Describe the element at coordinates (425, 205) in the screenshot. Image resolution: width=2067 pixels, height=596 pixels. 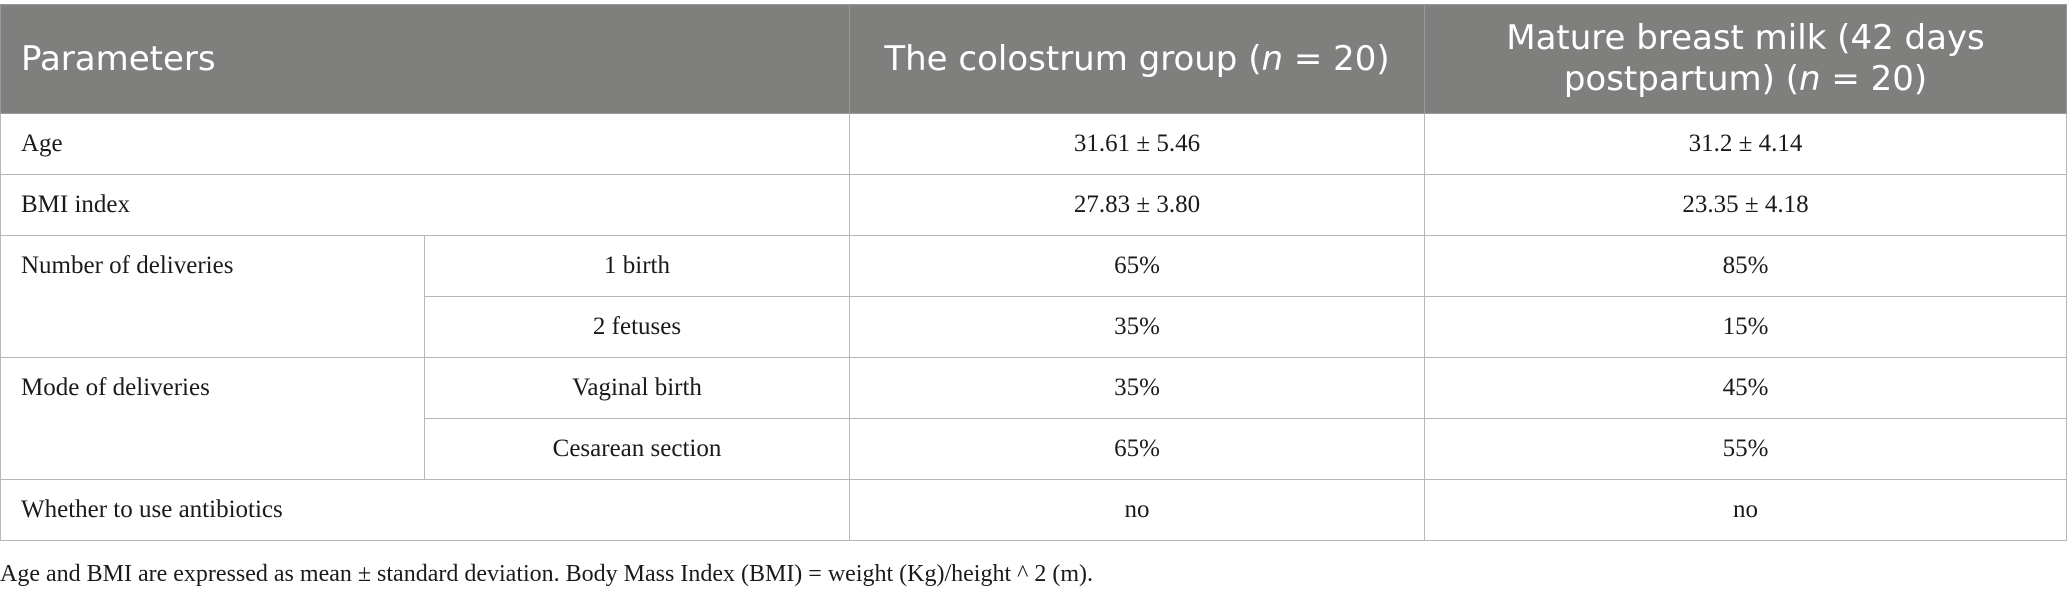
I see `row-label-bmi: BMI index` at that location.